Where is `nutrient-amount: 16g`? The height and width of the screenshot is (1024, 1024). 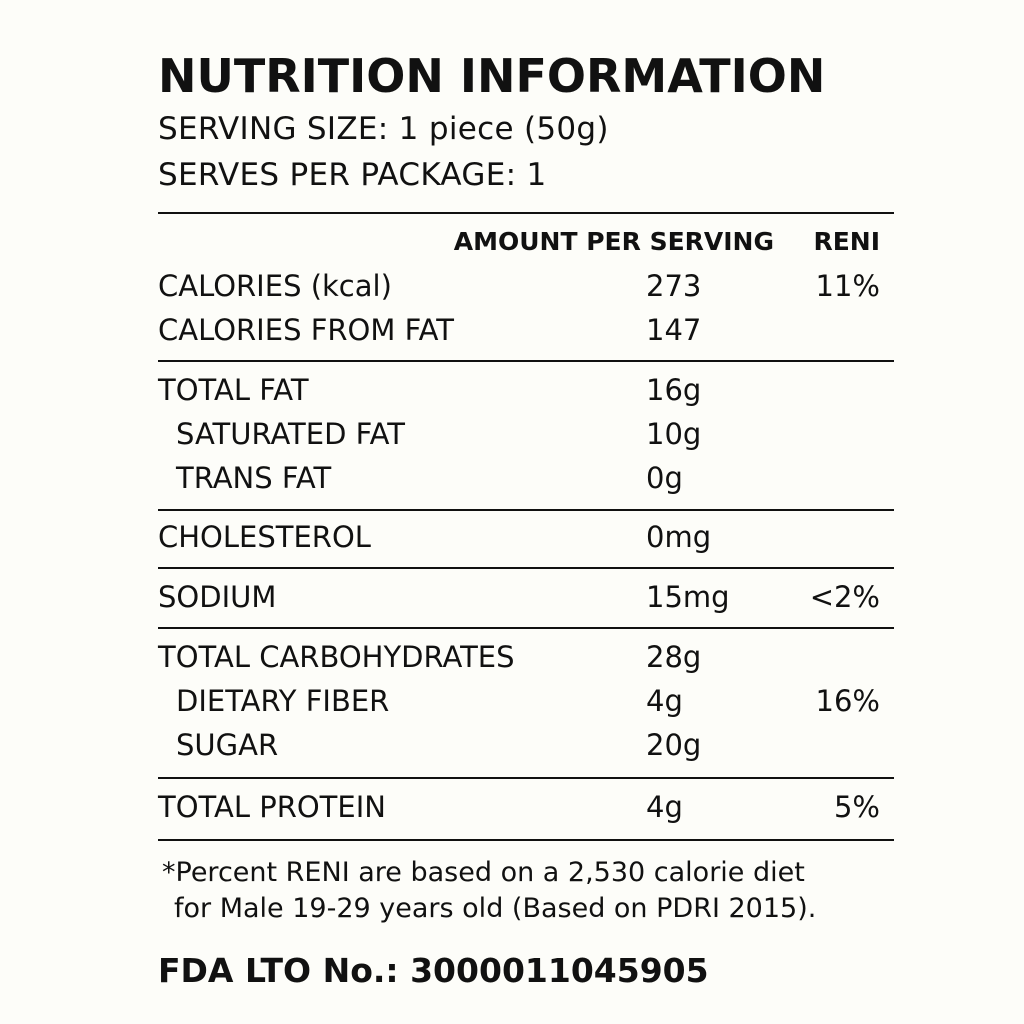
nutrient-amount: 16g is located at coordinates (674, 390).